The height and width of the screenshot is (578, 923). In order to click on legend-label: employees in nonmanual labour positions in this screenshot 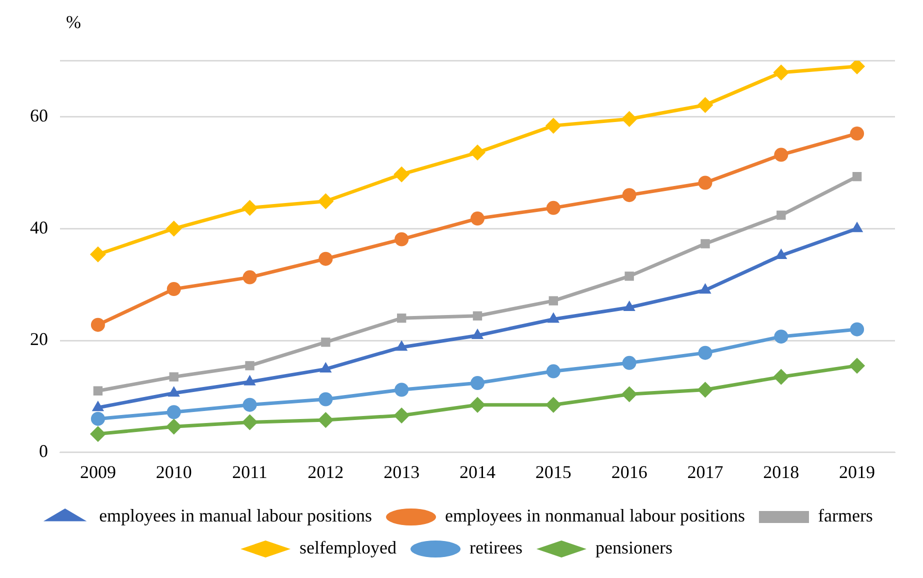, I will do `click(595, 516)`.